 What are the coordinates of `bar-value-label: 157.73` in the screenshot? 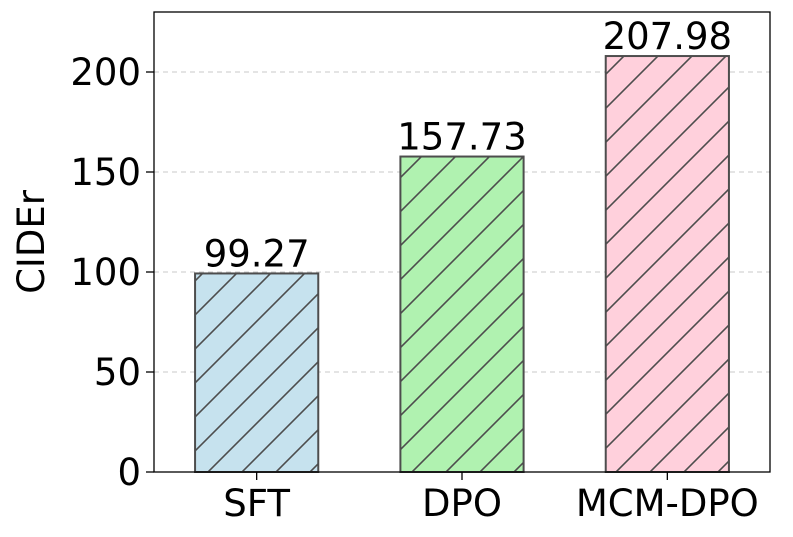 It's located at (461, 137).